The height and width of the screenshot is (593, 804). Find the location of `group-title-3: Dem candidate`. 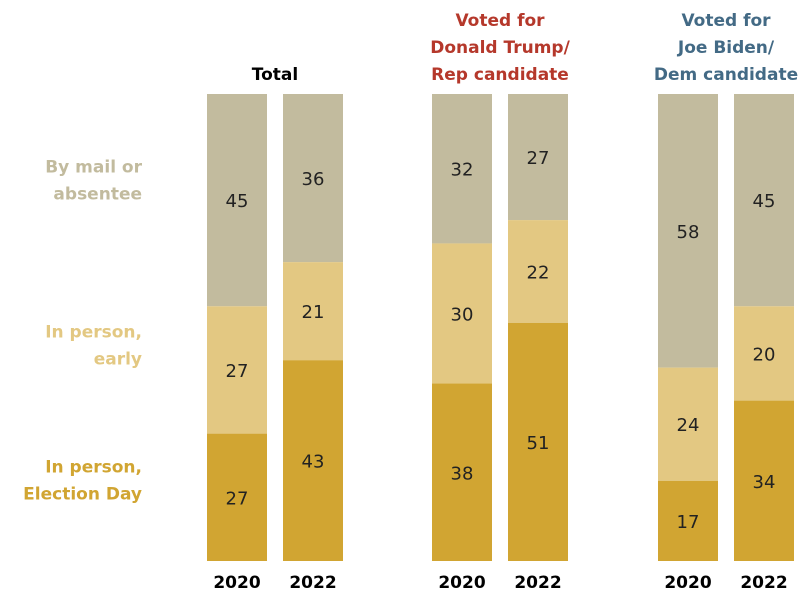

group-title-3: Dem candidate is located at coordinates (726, 75).